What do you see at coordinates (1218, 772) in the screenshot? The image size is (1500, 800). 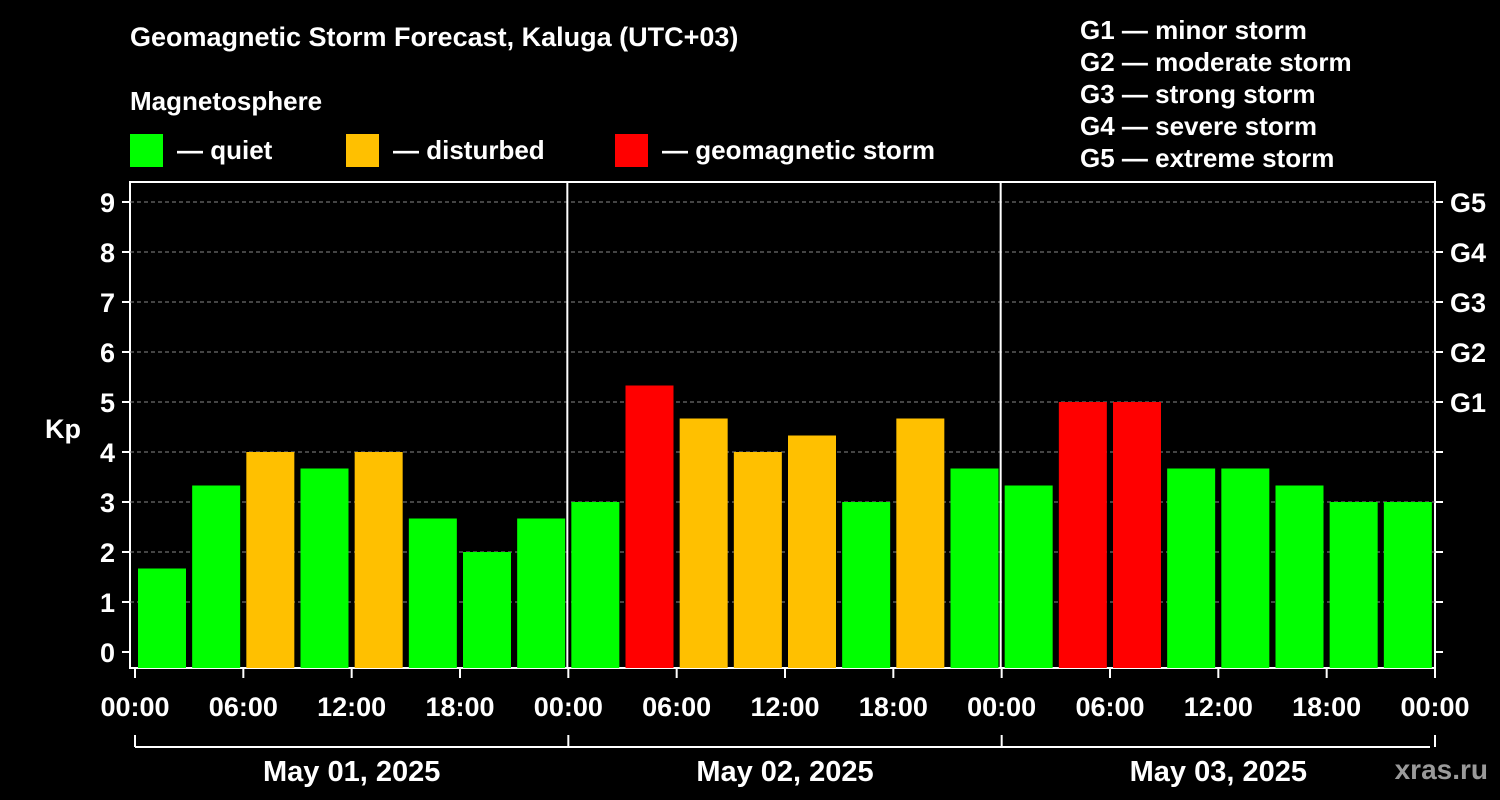 I see `day-label: May 03, 2025` at bounding box center [1218, 772].